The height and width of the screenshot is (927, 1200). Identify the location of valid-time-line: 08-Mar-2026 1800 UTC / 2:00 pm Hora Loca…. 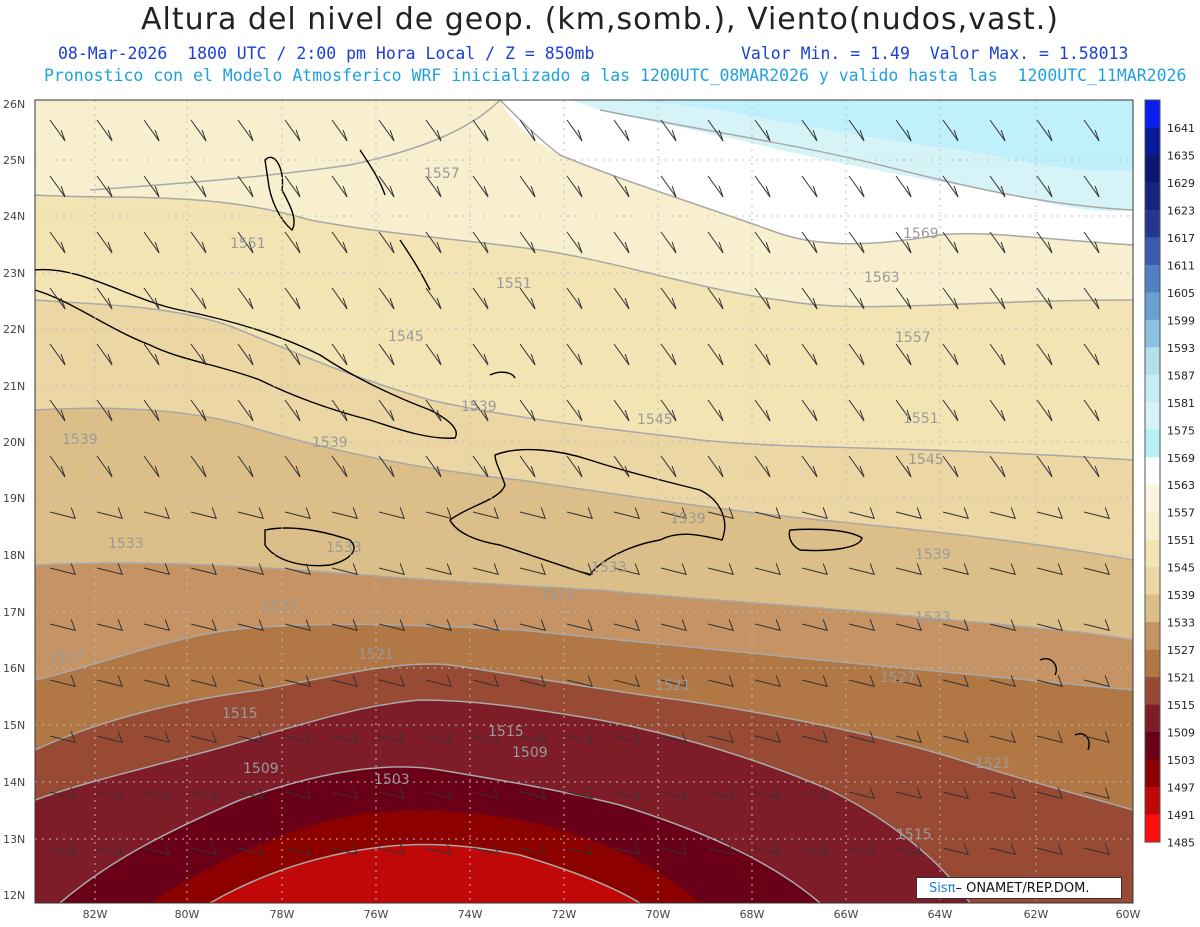
(326, 53).